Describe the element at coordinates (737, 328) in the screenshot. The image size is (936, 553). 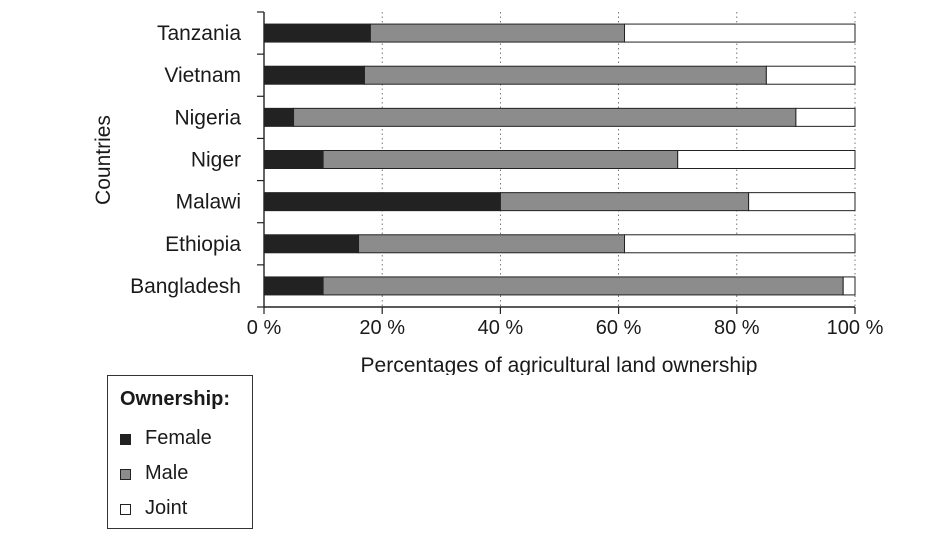
I see `x-tick-label: 80 %` at that location.